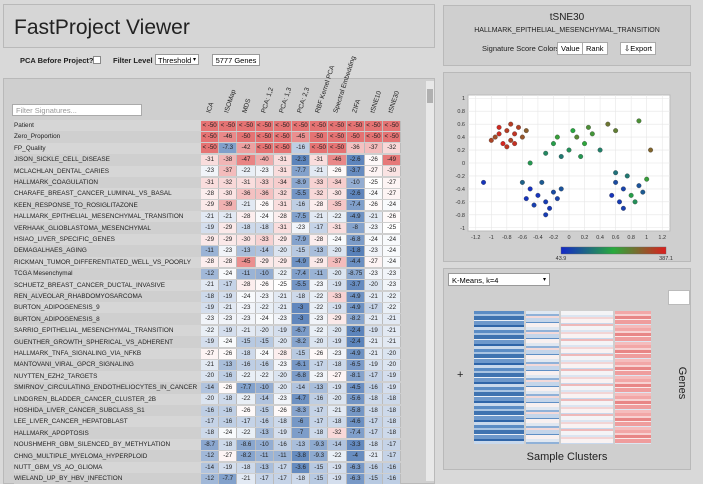 The width and height of the screenshot is (703, 484). What do you see at coordinates (301, 421) in the screenshot?
I see `score-cell: -6` at bounding box center [301, 421].